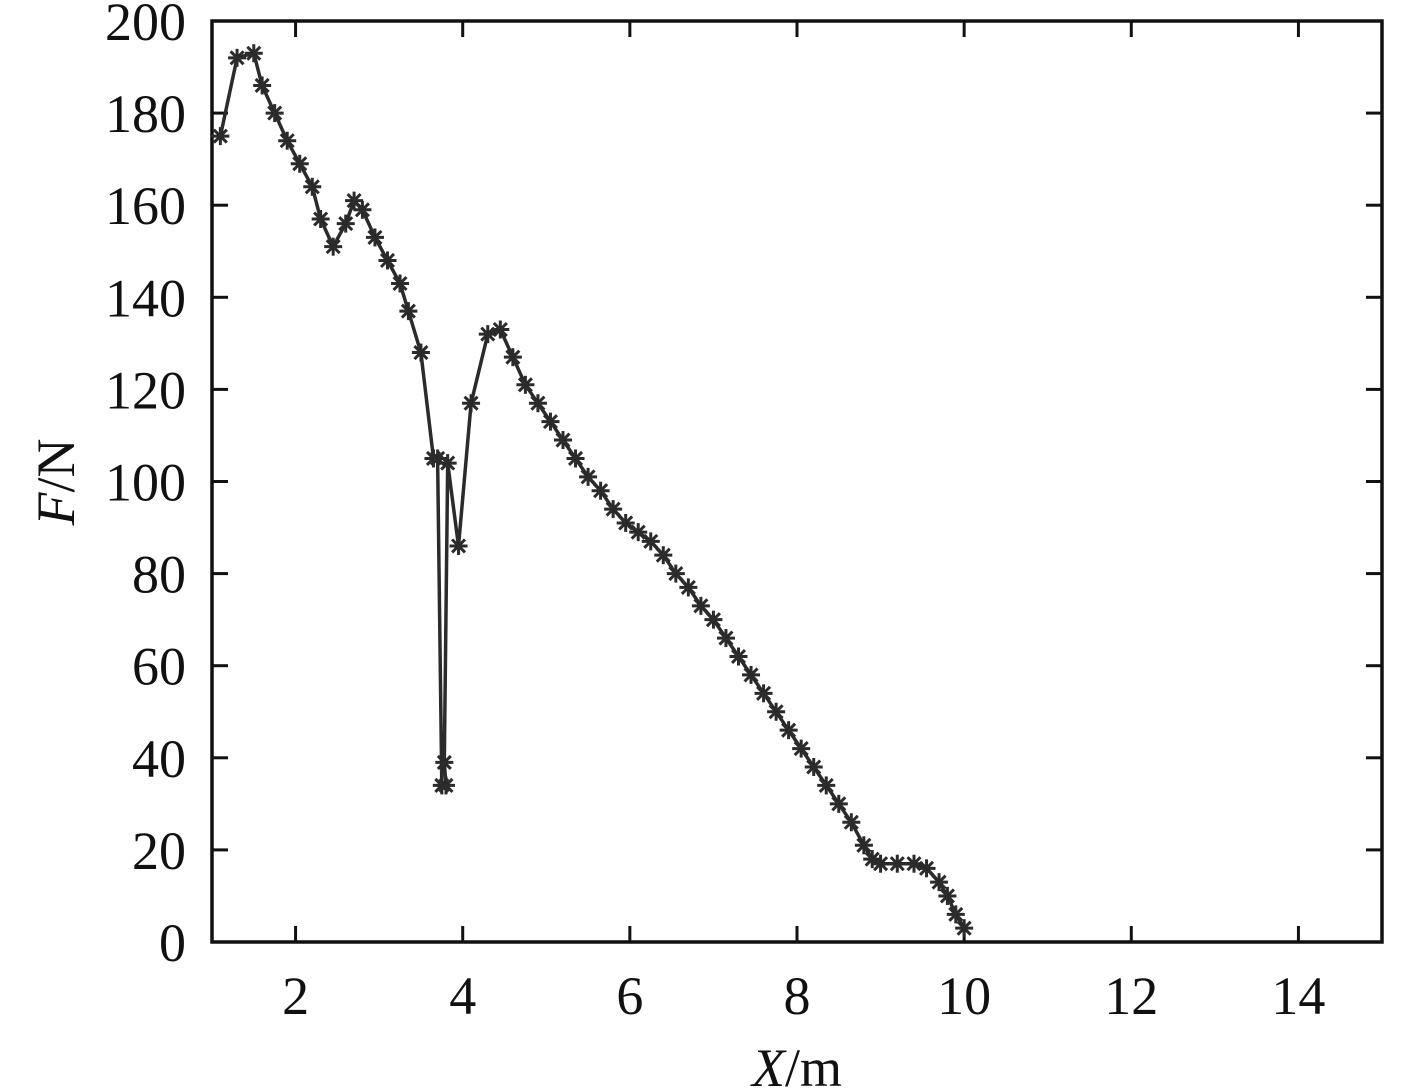  What do you see at coordinates (629, 996) in the screenshot?
I see `x-tick-label-6: 6` at bounding box center [629, 996].